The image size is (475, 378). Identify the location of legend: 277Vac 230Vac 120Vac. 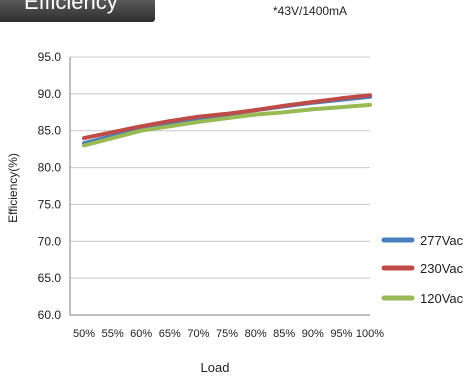
(422, 269).